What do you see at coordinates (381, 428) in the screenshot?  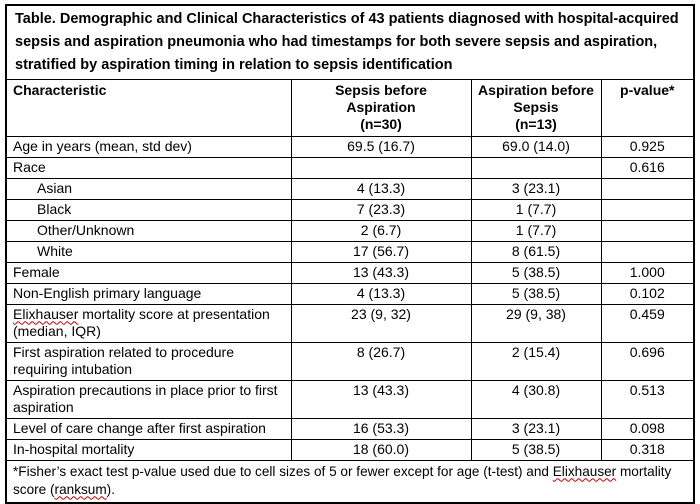 I see `cell-sepsis-before: 16 (53.3)` at bounding box center [381, 428].